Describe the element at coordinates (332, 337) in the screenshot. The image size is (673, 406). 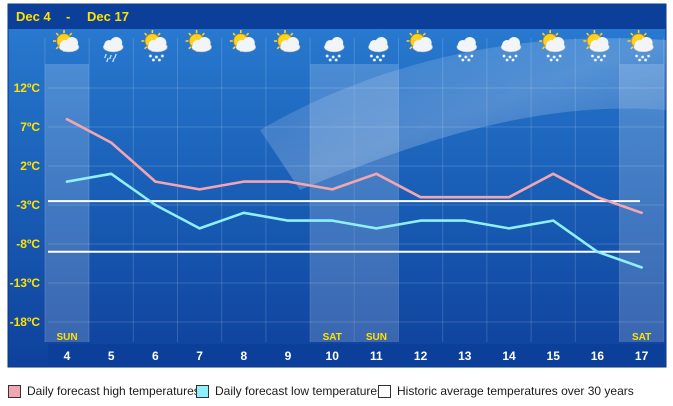
I see `weekday-label-10: SAT` at that location.